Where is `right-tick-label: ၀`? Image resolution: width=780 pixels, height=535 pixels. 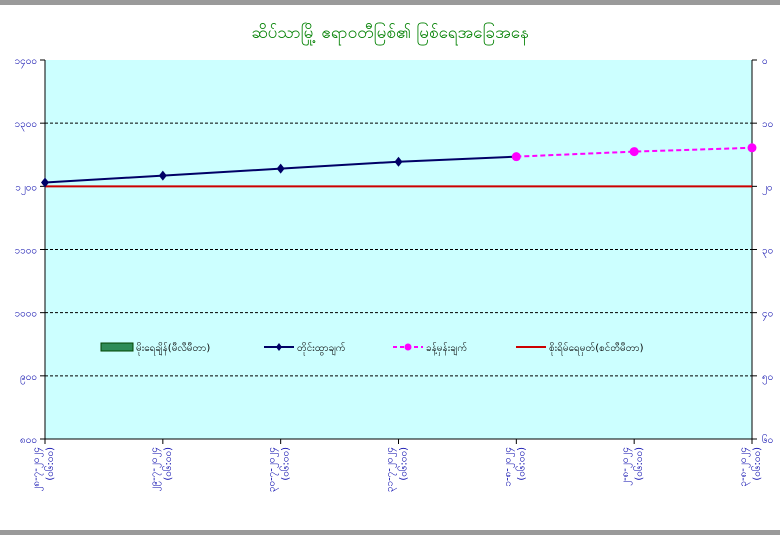 right-tick-label: ၀ is located at coordinates (765, 61).